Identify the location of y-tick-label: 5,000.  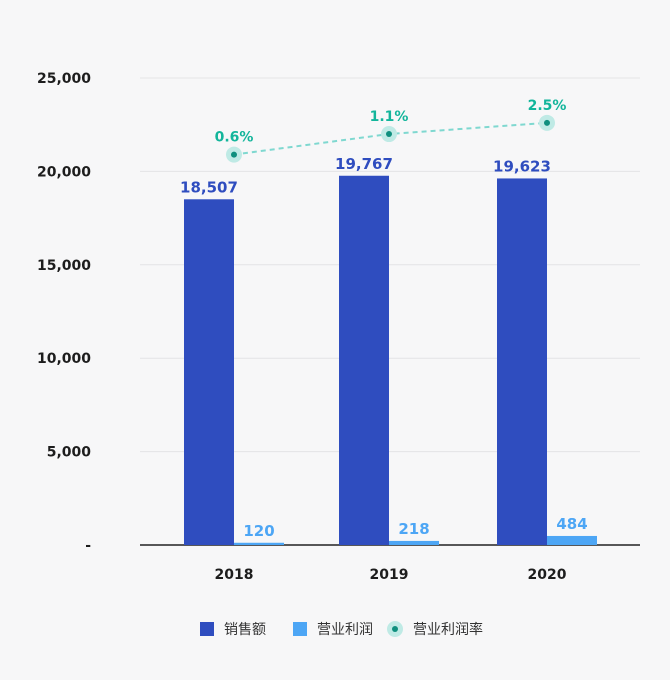
(69, 453).